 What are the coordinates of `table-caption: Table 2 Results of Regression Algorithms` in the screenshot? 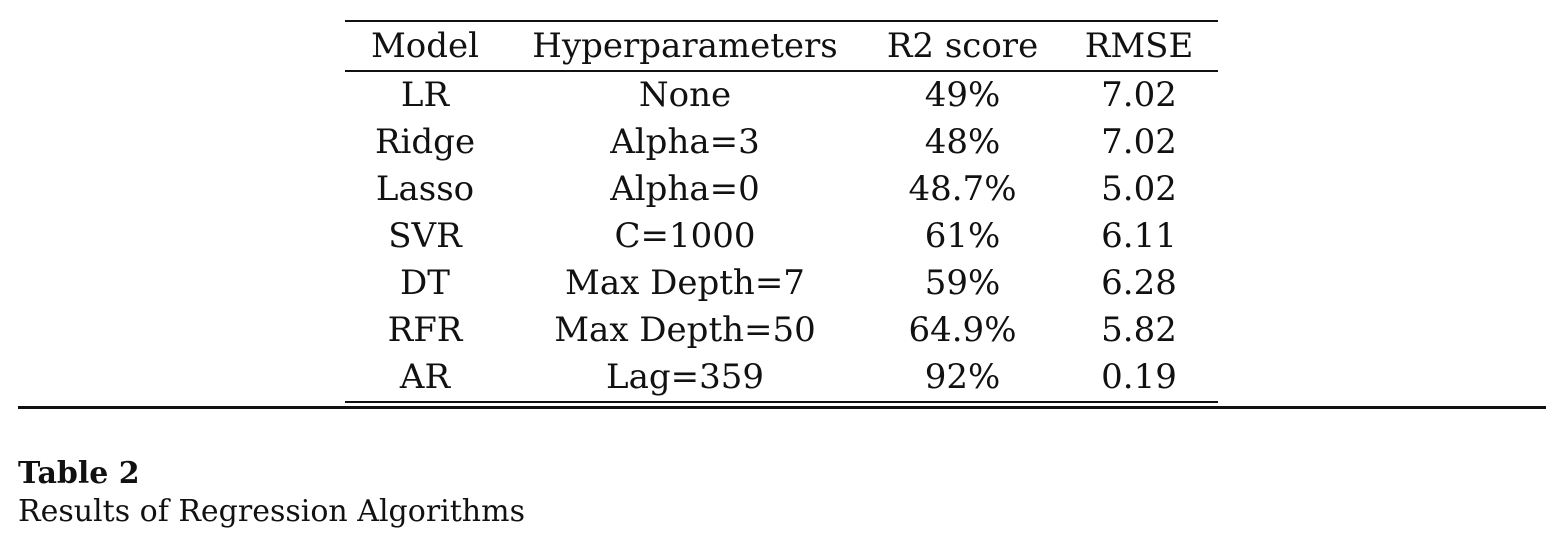 It's located at (271, 493).